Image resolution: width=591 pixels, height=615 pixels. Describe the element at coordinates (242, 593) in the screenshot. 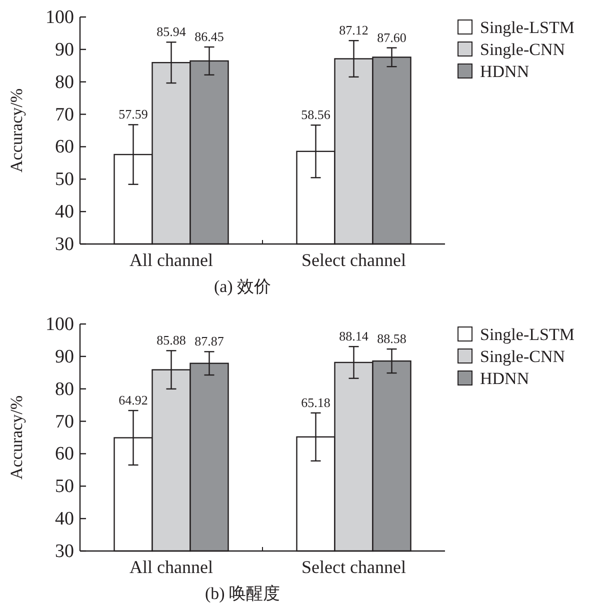

I see `text: (b) 唤醒度` at that location.